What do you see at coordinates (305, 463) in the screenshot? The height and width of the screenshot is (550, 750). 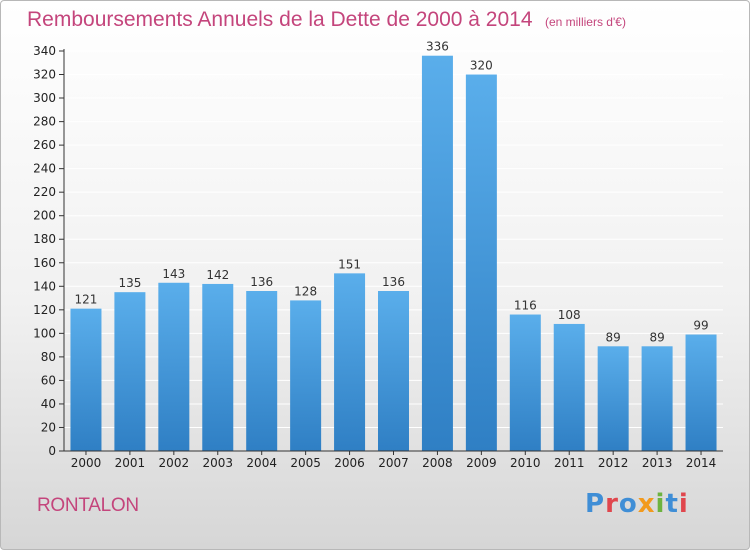 I see `x-tick-label: 2005` at bounding box center [305, 463].